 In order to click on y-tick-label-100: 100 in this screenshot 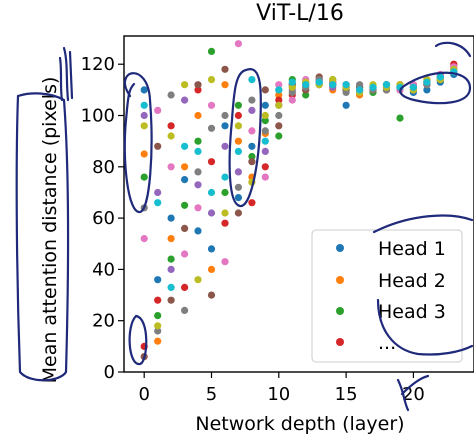, I will do `click(98, 116)`.